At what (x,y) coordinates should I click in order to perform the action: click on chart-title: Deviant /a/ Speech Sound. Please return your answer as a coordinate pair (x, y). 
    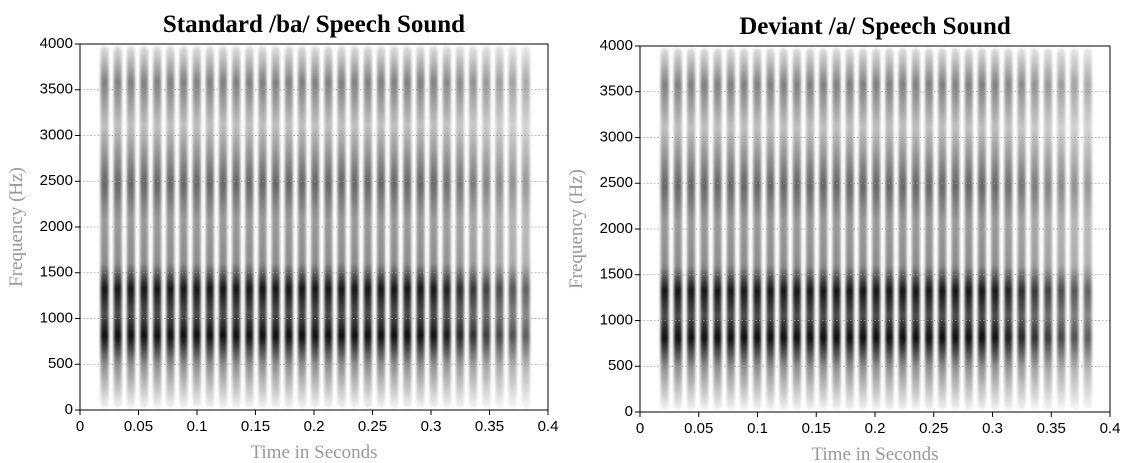
    Looking at the image, I should click on (875, 26).